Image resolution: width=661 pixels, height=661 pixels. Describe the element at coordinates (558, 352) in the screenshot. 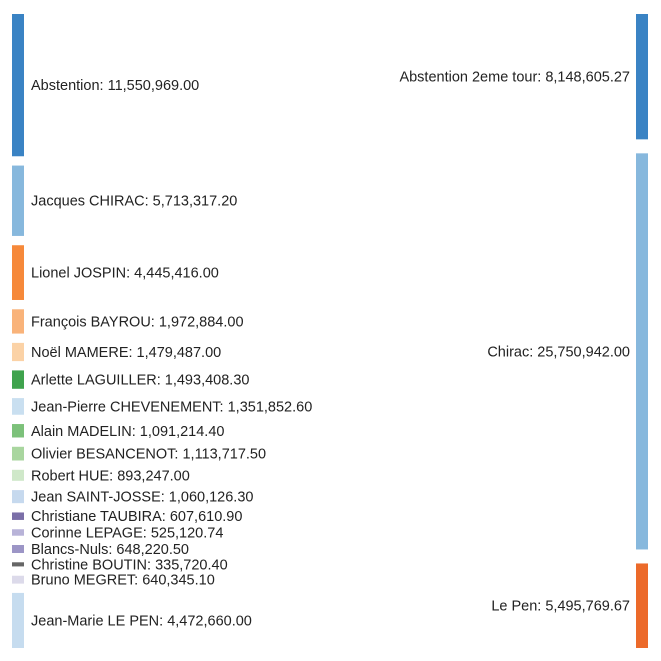

I see `label-chirac2: Chirac: 25,750,942.00` at that location.